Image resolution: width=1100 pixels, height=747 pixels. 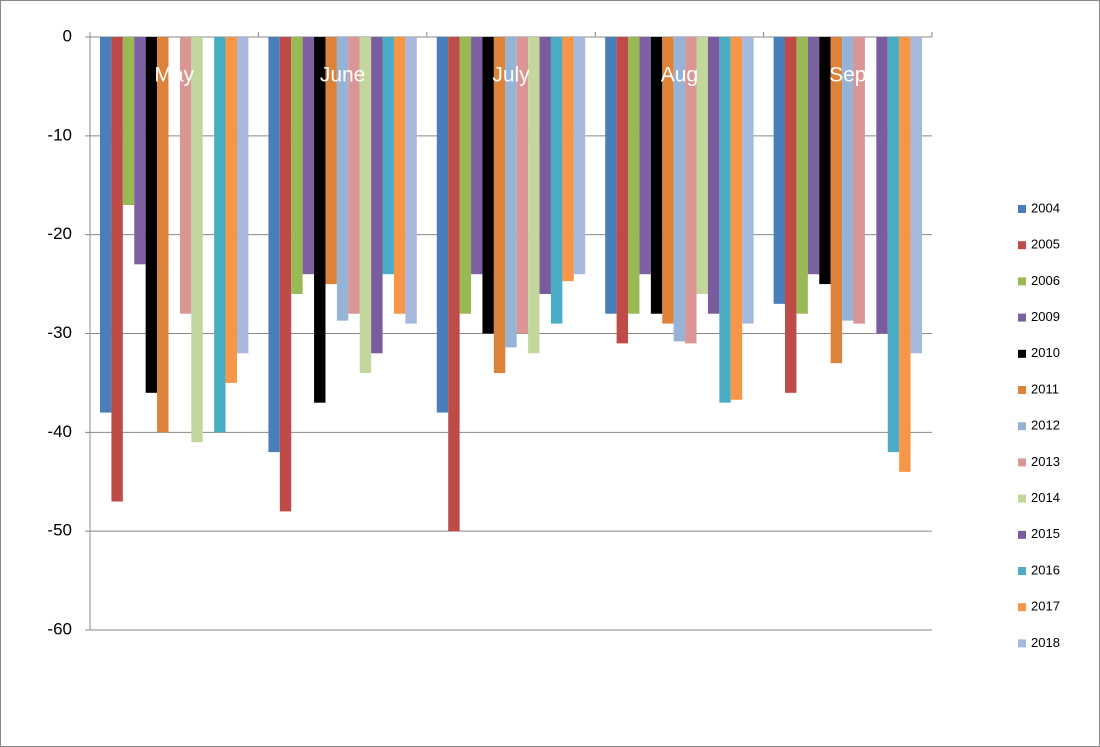 I want to click on legend-label: 2014, so click(x=1045, y=497).